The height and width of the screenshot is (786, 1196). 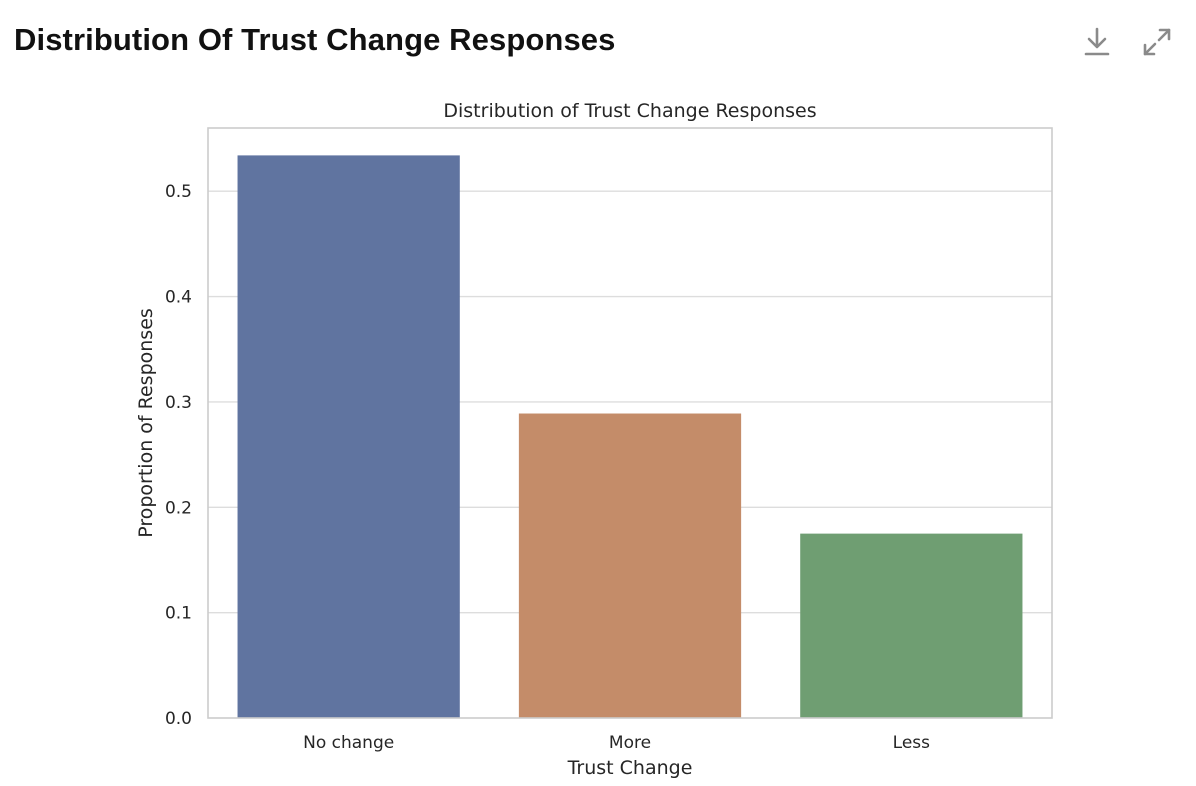 What do you see at coordinates (911, 743) in the screenshot?
I see `x-tick-label: Less` at bounding box center [911, 743].